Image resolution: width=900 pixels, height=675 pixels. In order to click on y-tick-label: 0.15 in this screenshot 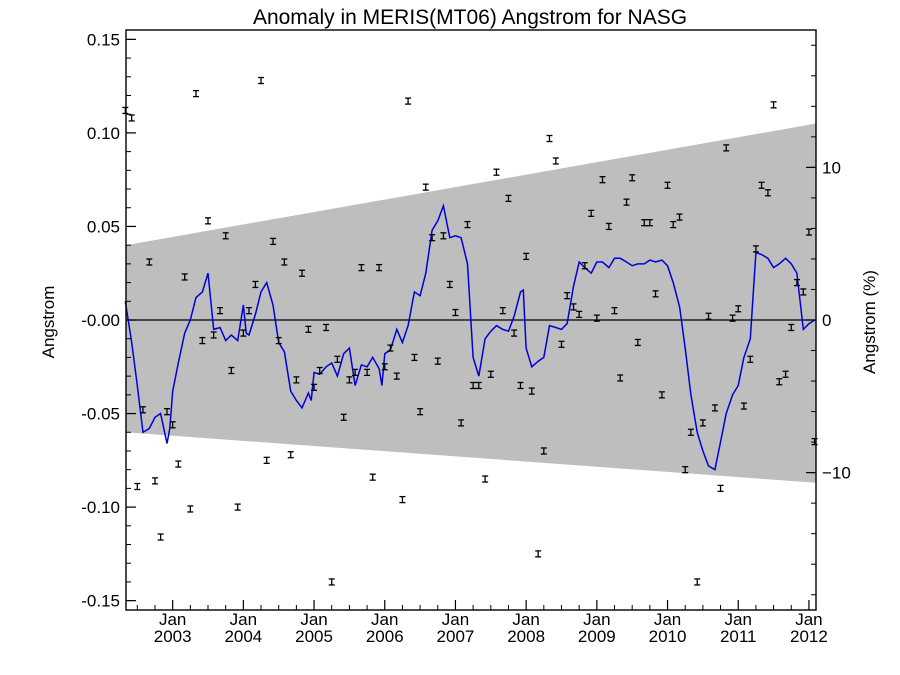, I will do `click(103, 39)`.